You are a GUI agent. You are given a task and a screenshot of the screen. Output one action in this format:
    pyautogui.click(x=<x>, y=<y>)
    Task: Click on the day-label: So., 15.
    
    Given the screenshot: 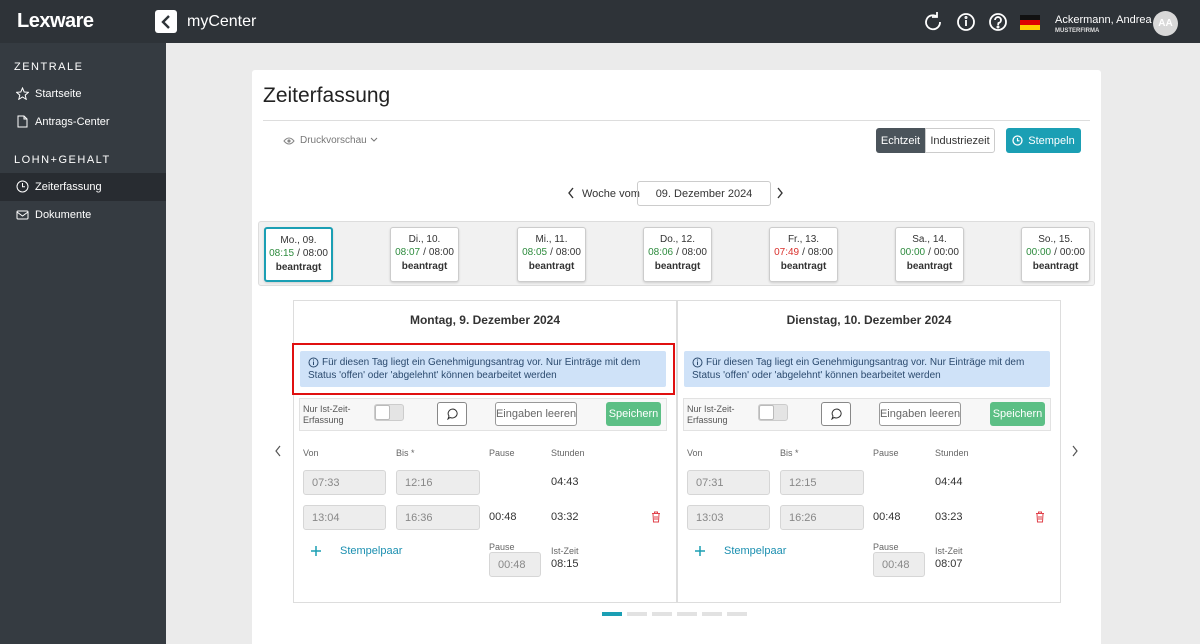 What is the action you would take?
    pyautogui.click(x=1055, y=239)
    